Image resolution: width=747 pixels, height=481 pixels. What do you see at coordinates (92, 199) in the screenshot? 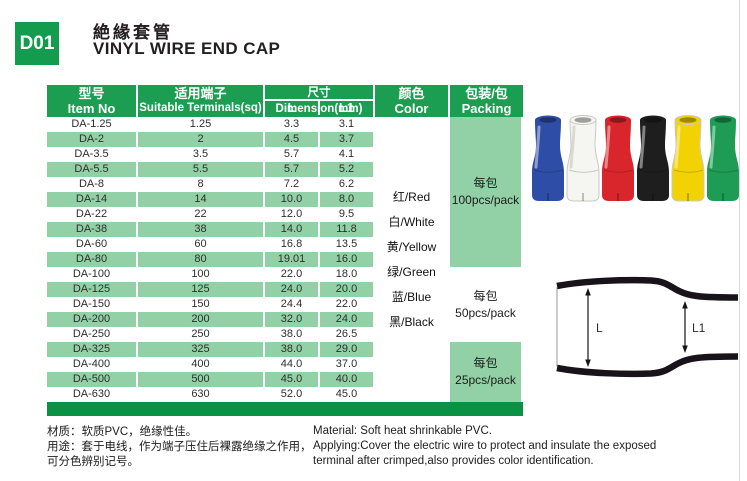
I see `item-no-cell: DA-14` at bounding box center [92, 199].